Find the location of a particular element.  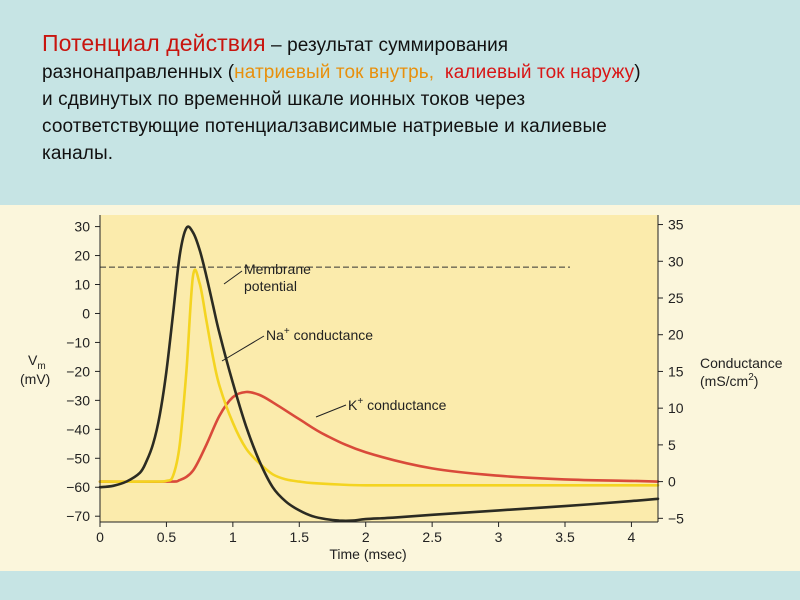

heading-sodium-current: натриевый ток внутрь, is located at coordinates (334, 72).